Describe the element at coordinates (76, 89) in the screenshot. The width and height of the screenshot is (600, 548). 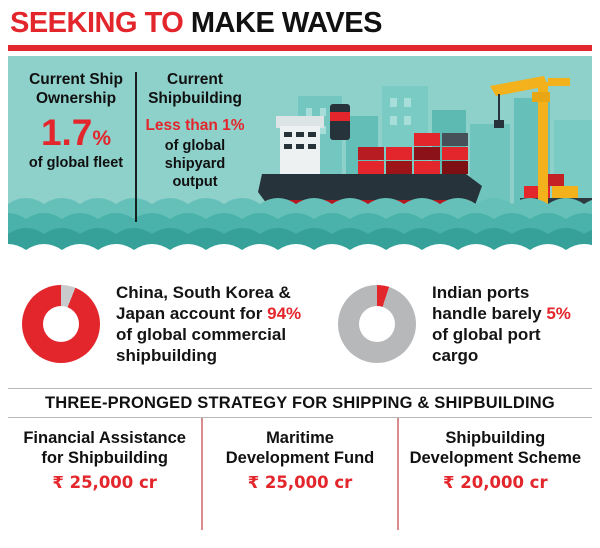
I see `ownership-label: Current Ship Ownership` at that location.